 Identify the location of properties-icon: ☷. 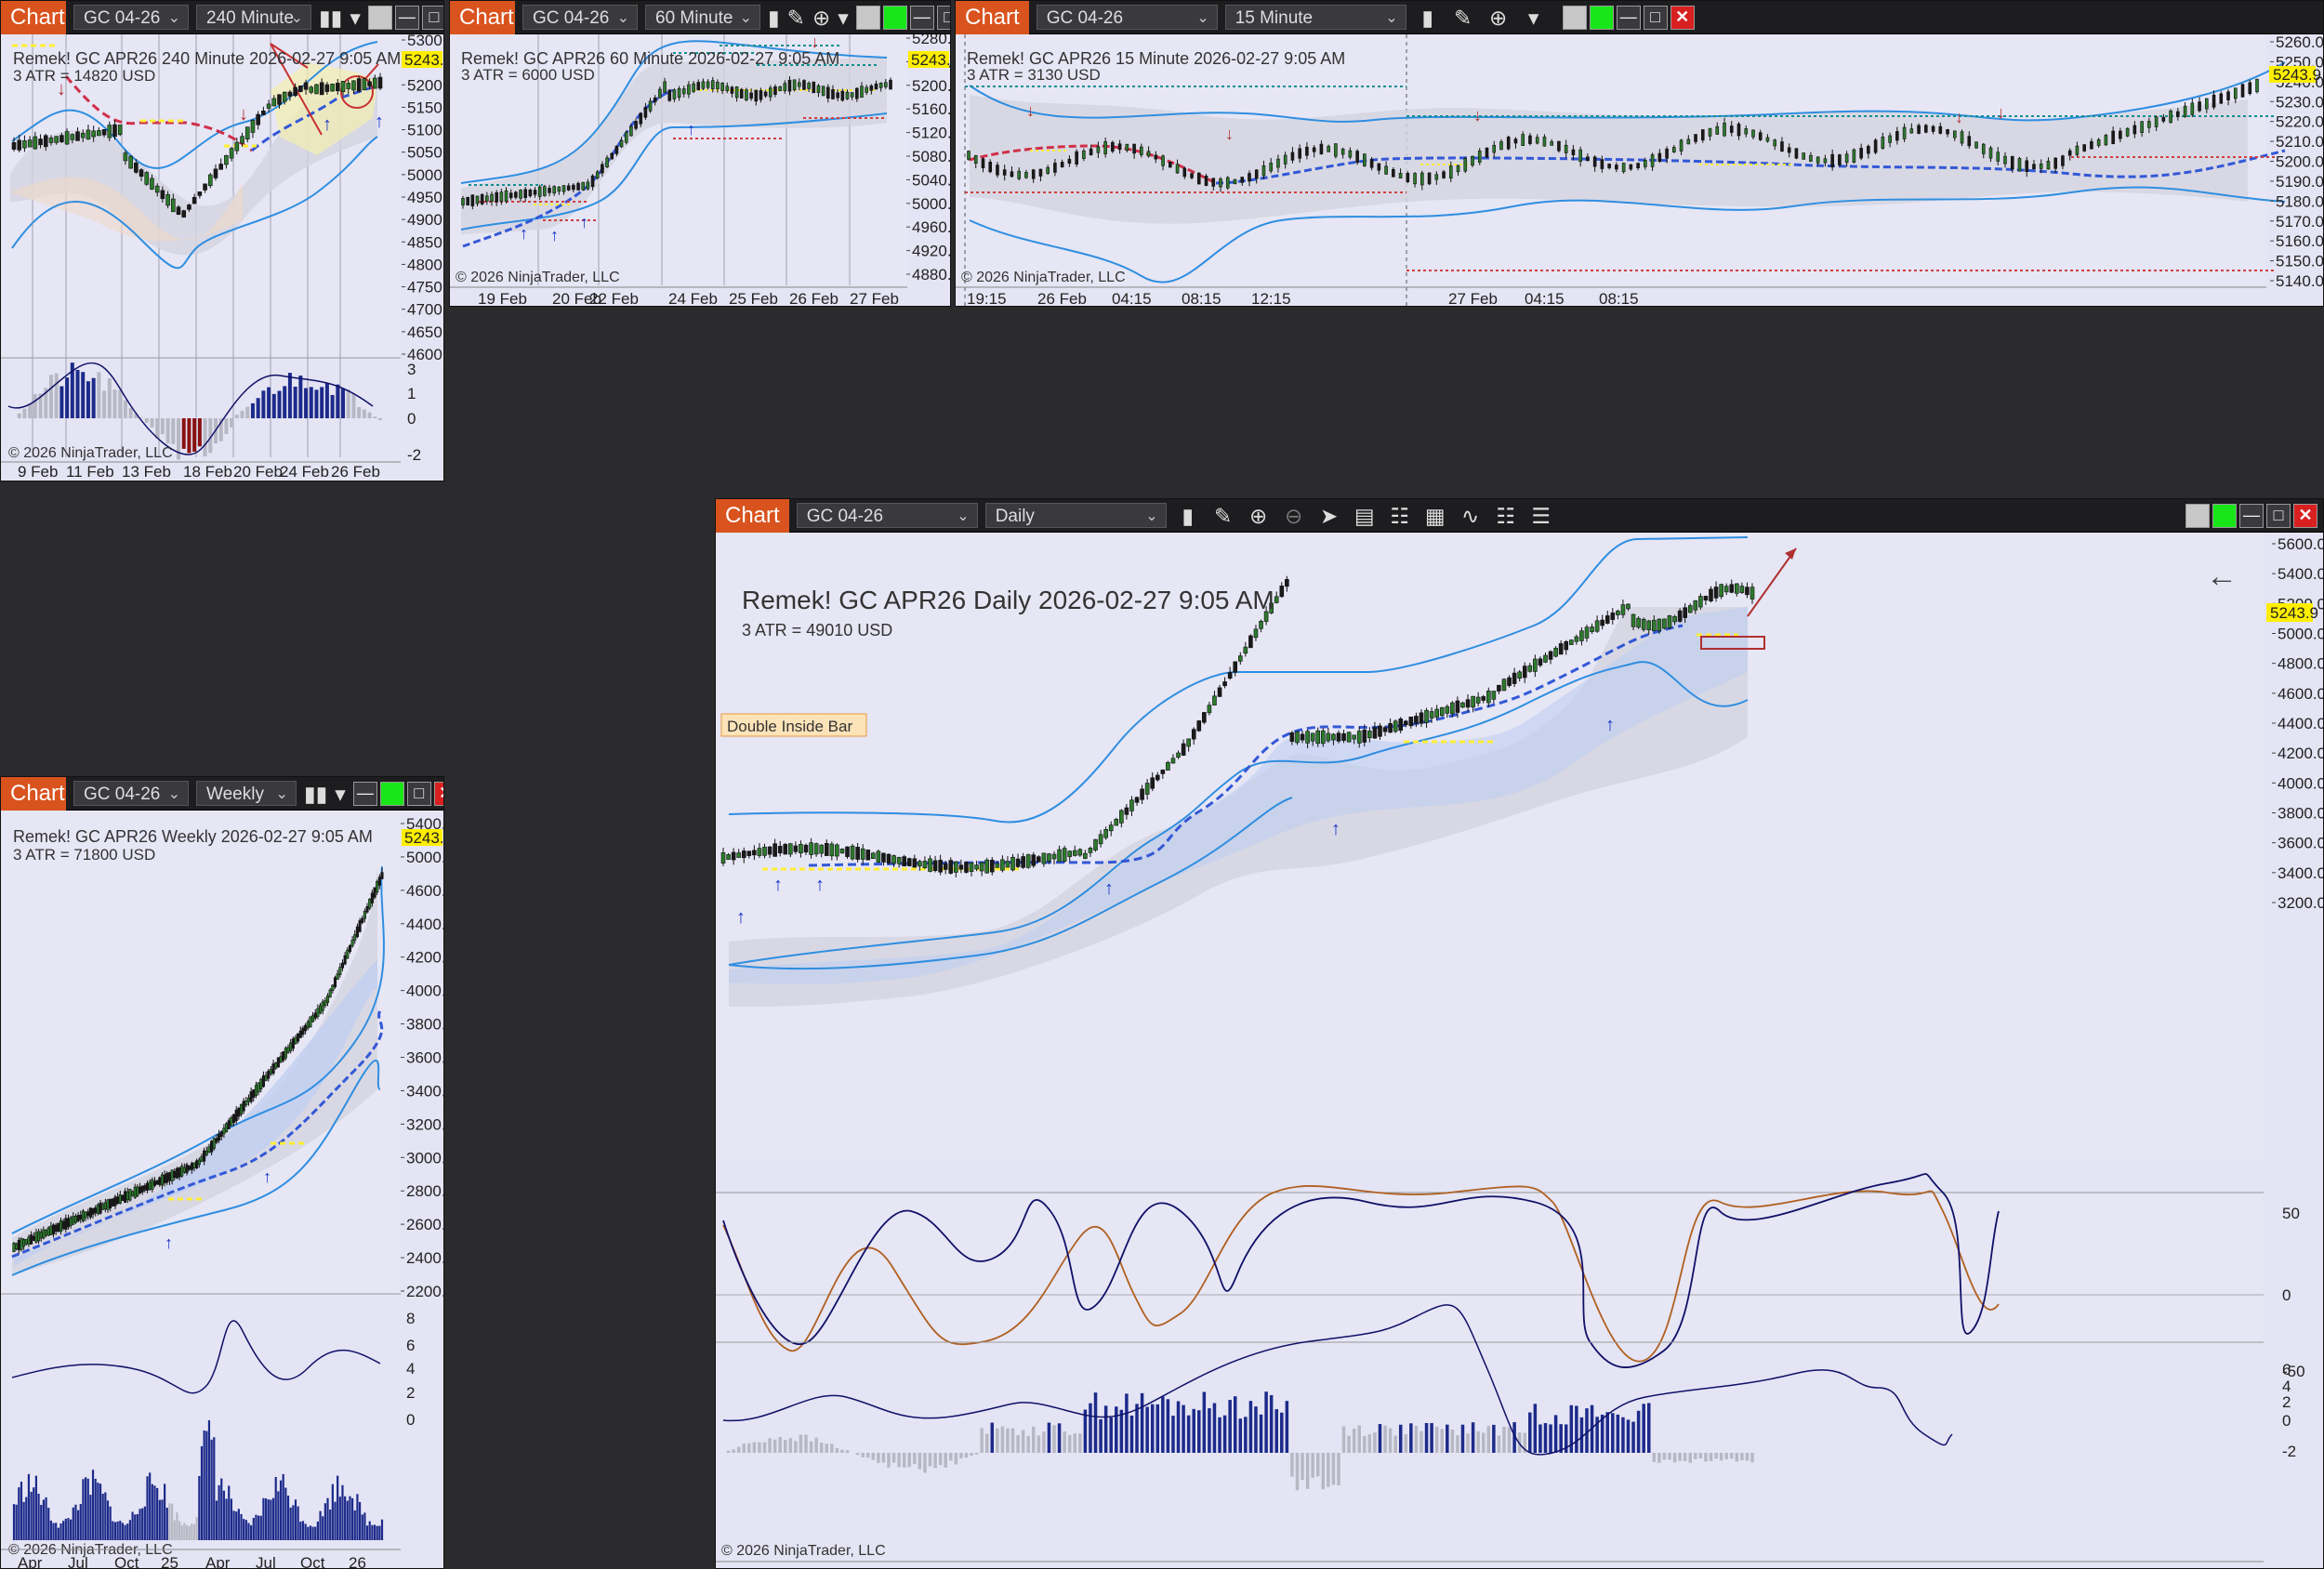
(1399, 515).